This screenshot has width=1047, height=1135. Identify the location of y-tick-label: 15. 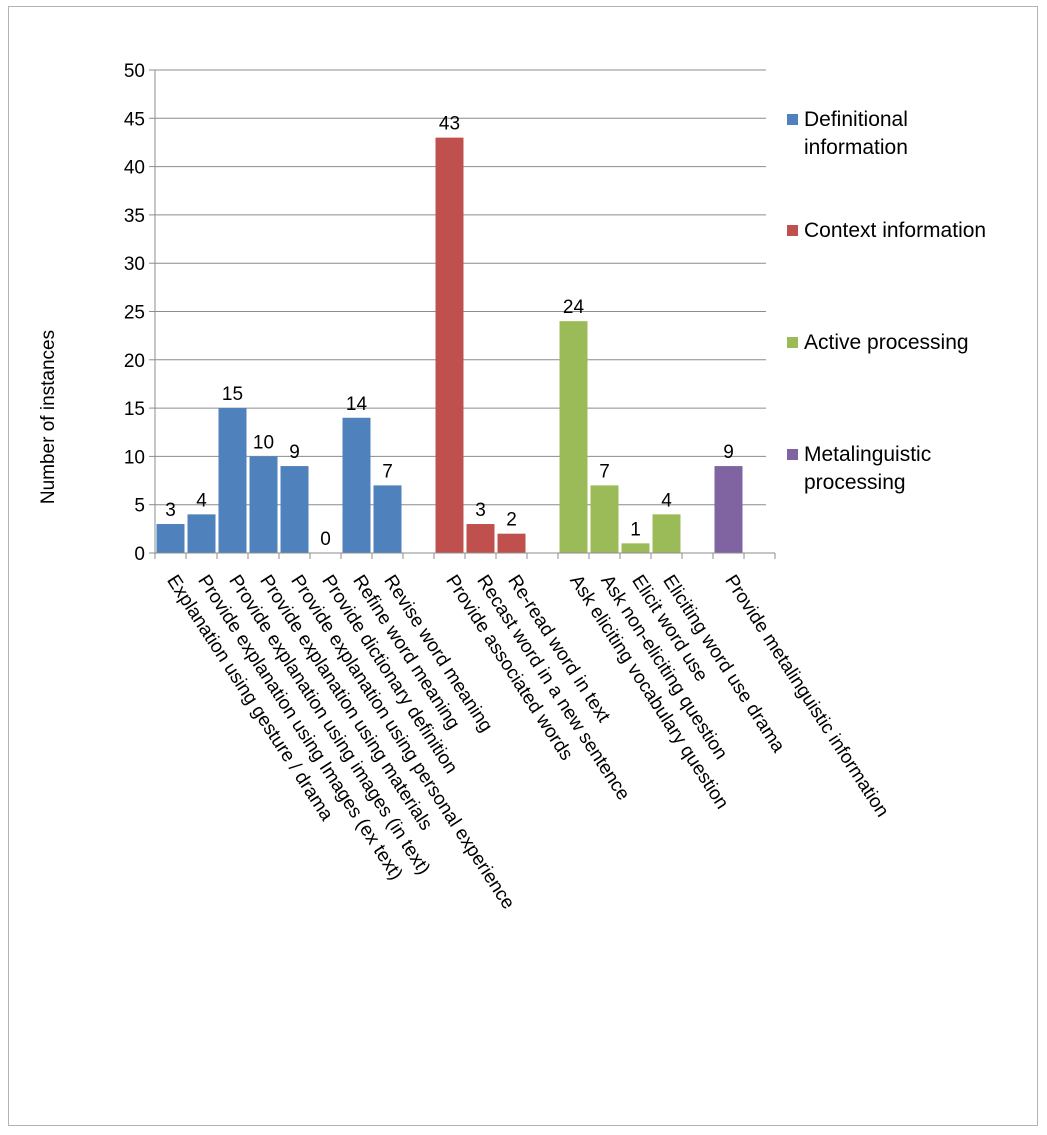
(134, 409).